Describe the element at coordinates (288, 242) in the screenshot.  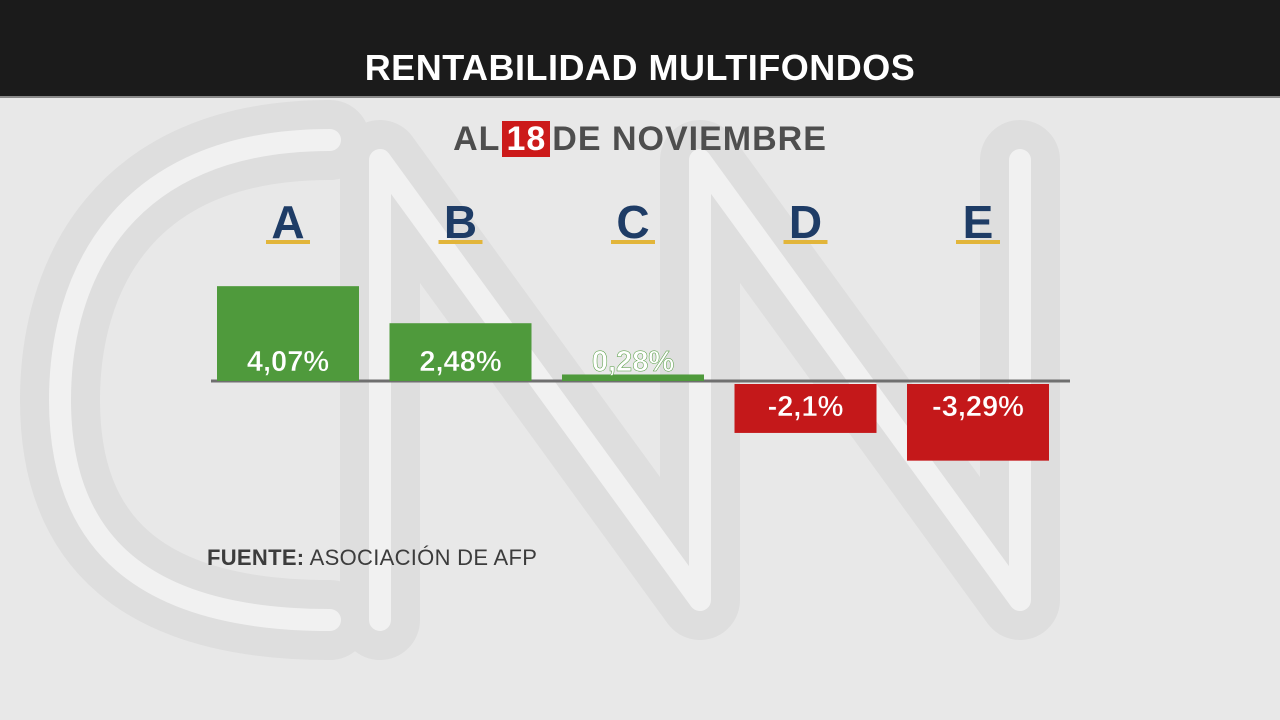
I see `category-underline-a` at that location.